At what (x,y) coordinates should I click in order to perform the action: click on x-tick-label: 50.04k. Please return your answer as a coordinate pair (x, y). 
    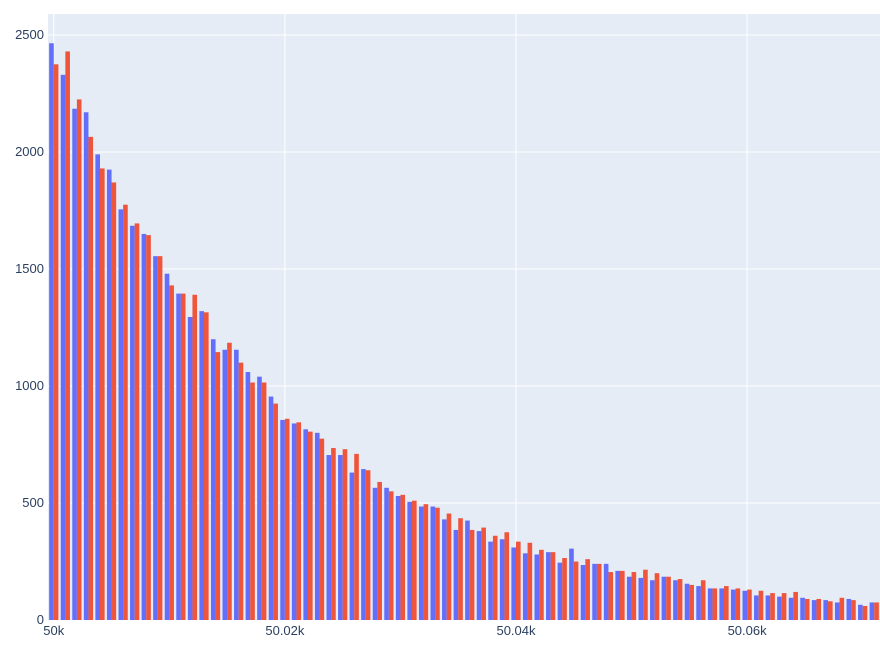
    Looking at the image, I should click on (516, 630).